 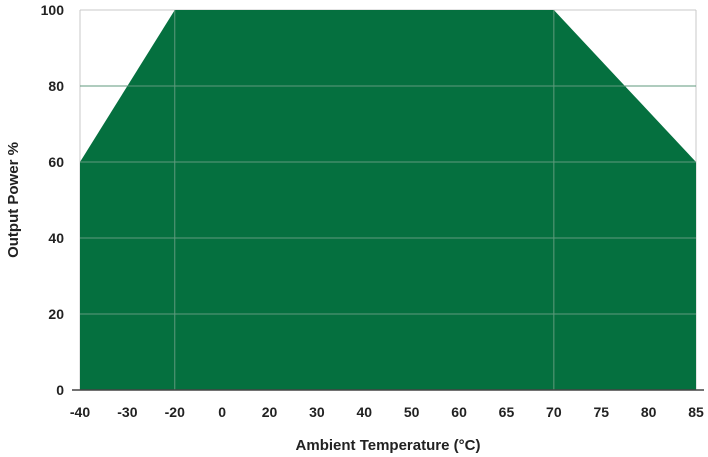 I want to click on y-tick-label-100: 100, so click(x=53, y=10).